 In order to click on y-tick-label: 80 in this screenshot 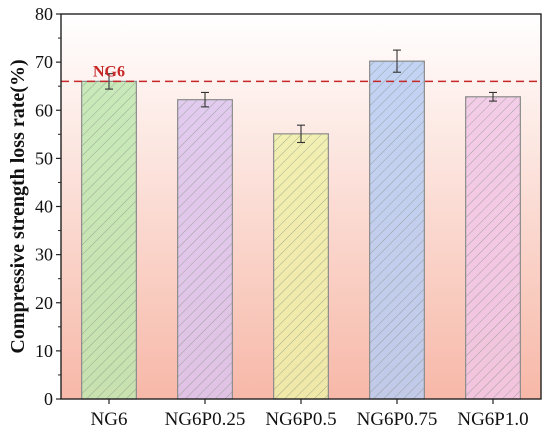, I will do `click(44, 14)`.